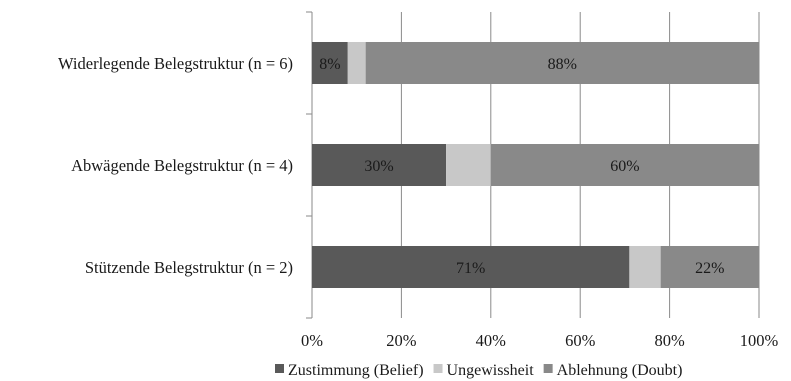 The width and height of the screenshot is (791, 381). I want to click on data-label: 22%, so click(709, 268).